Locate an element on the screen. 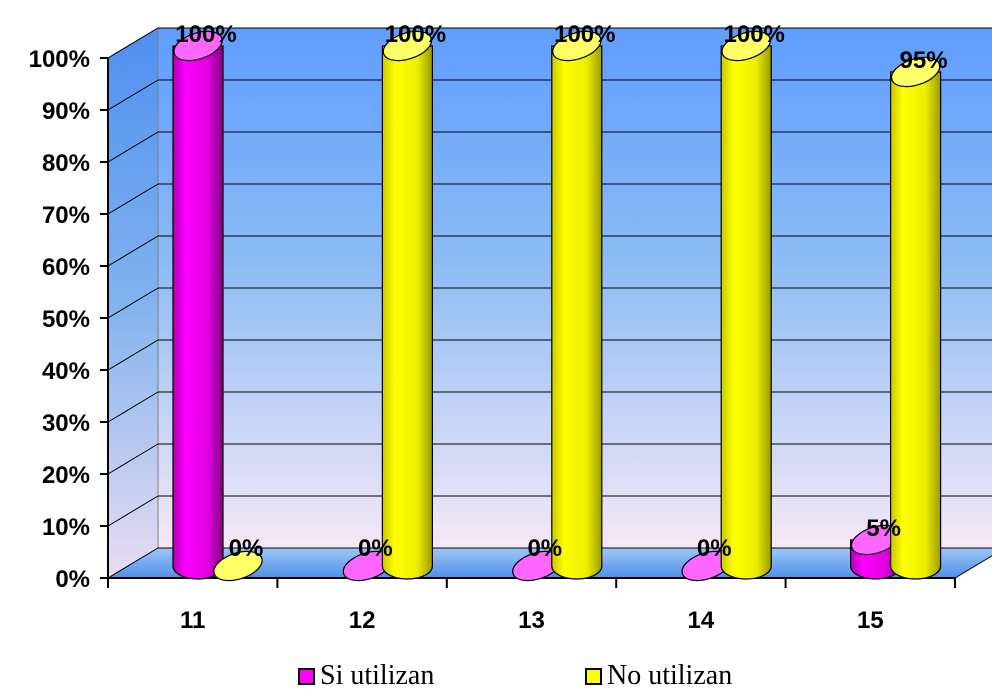  y-tick-label: 40% is located at coordinates (66, 371).